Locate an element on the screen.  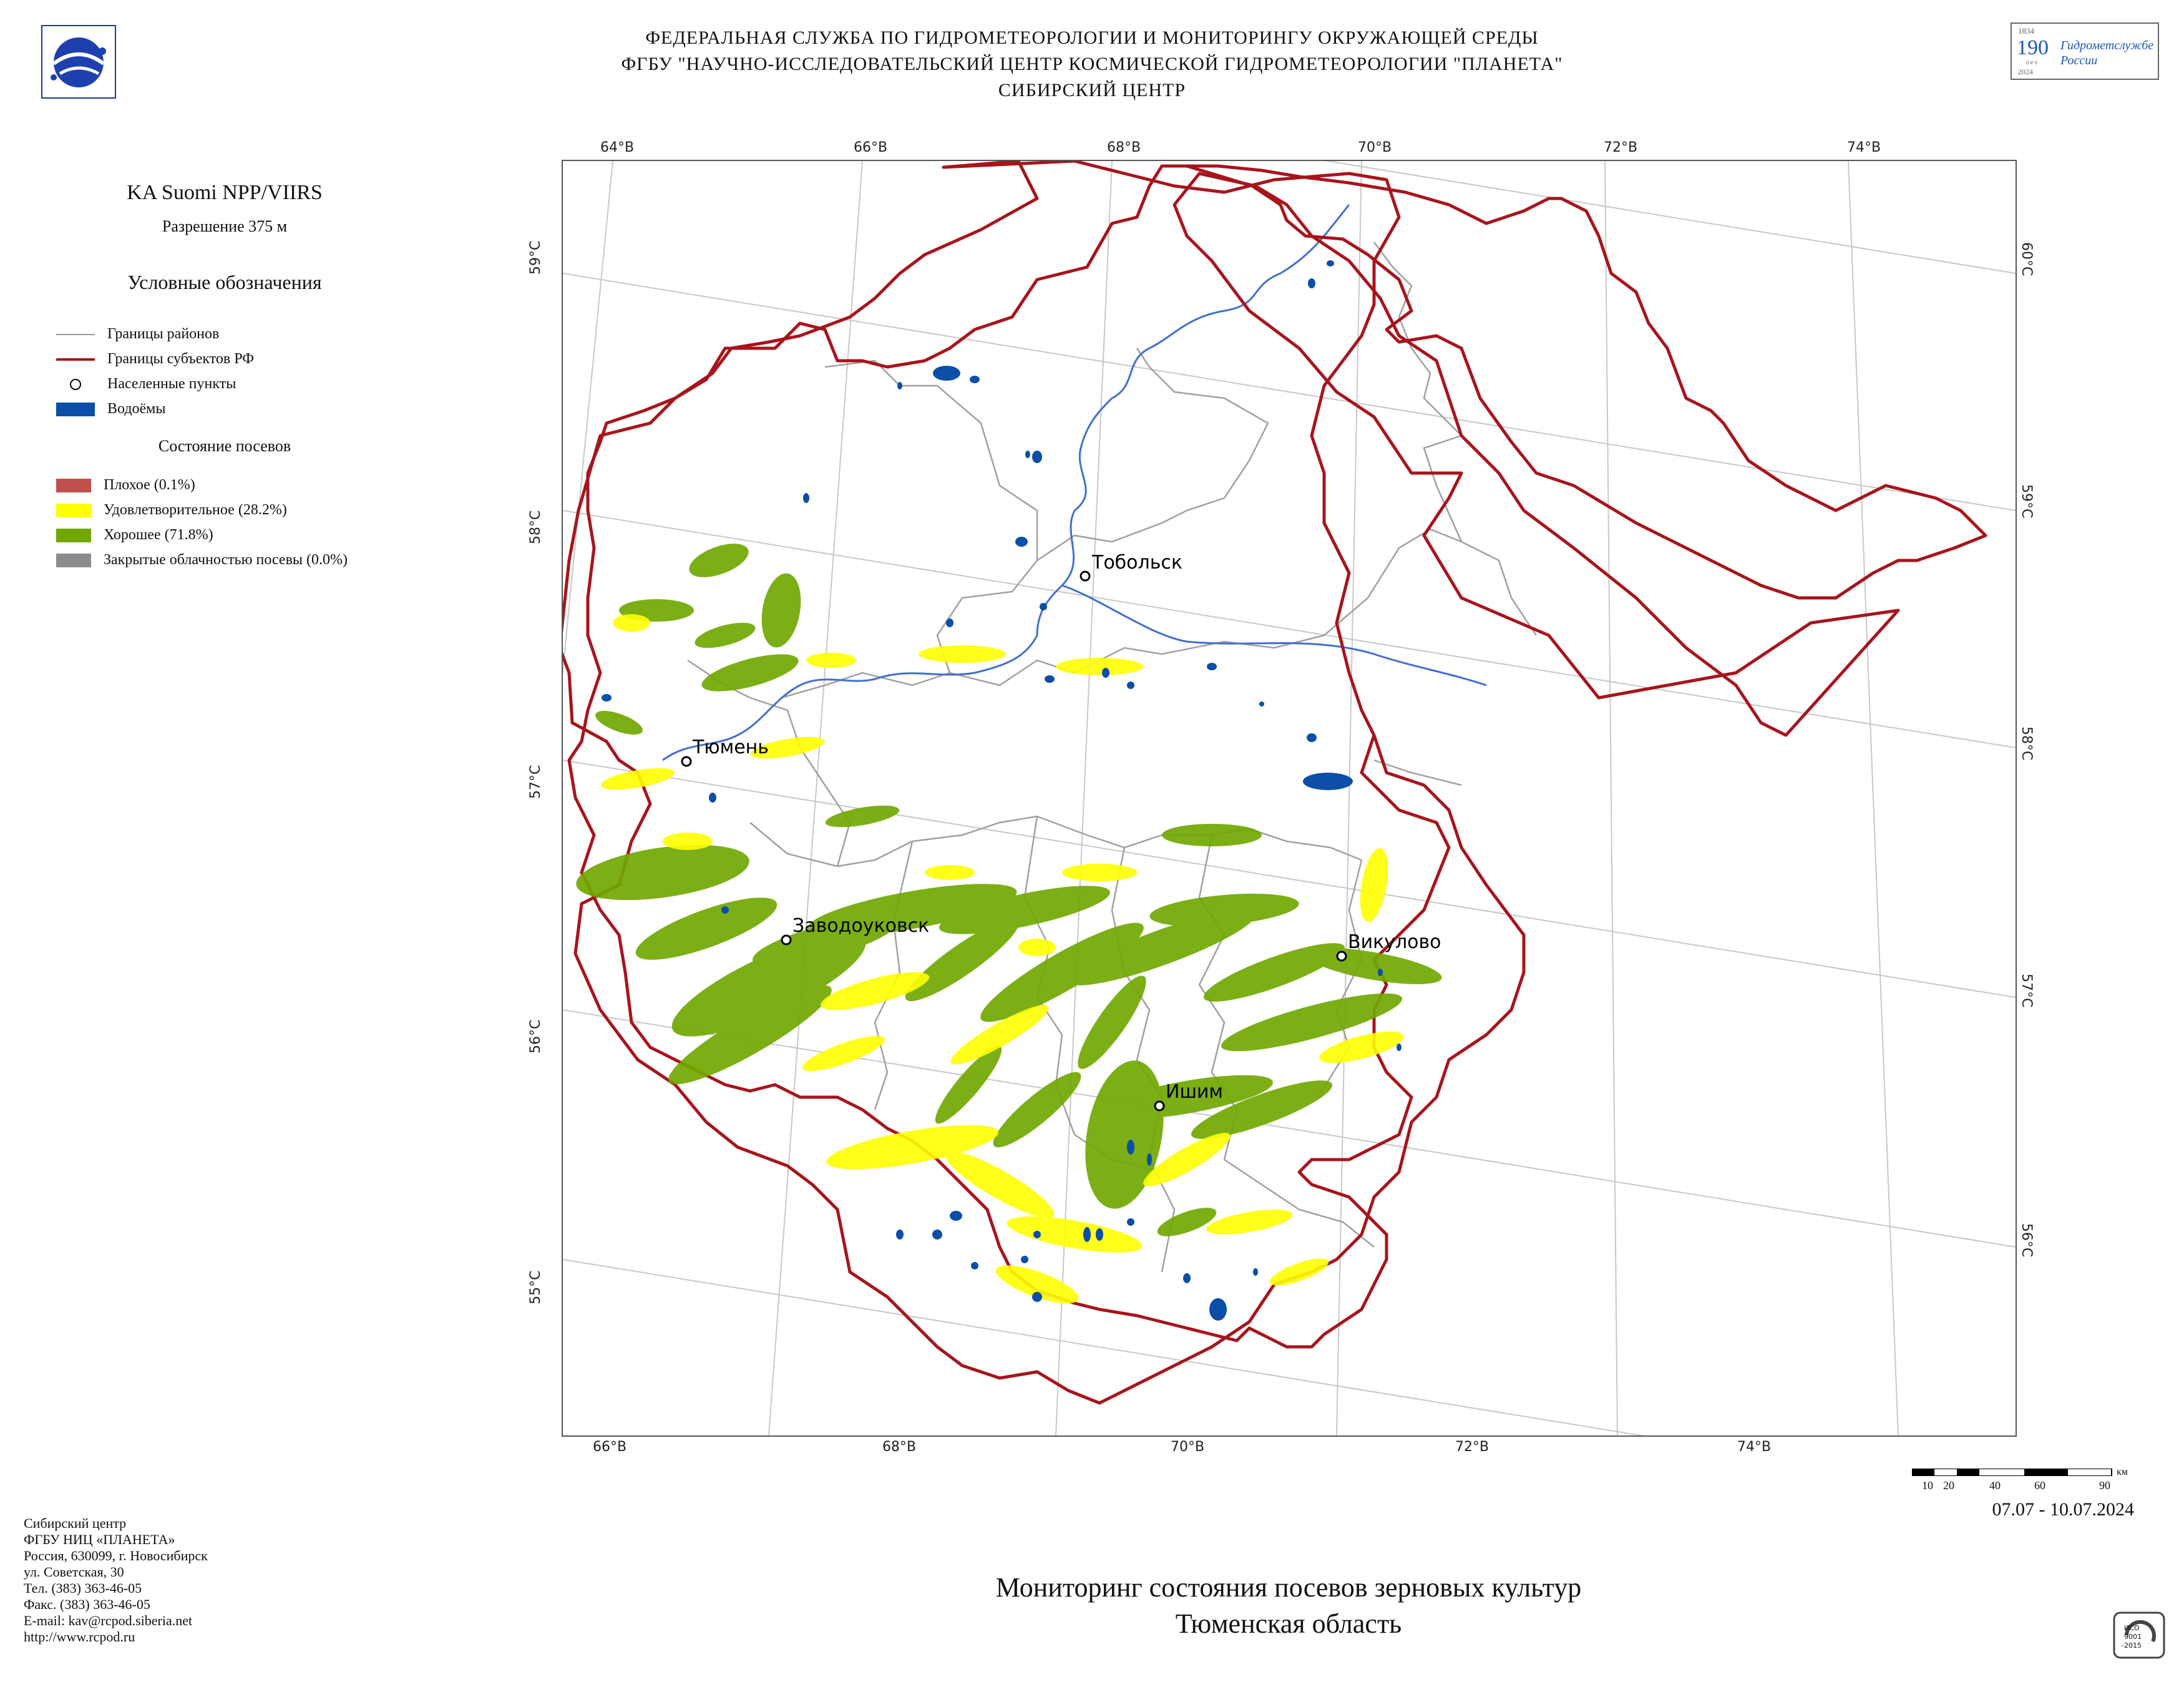
river is located at coordinates (1075, 482).